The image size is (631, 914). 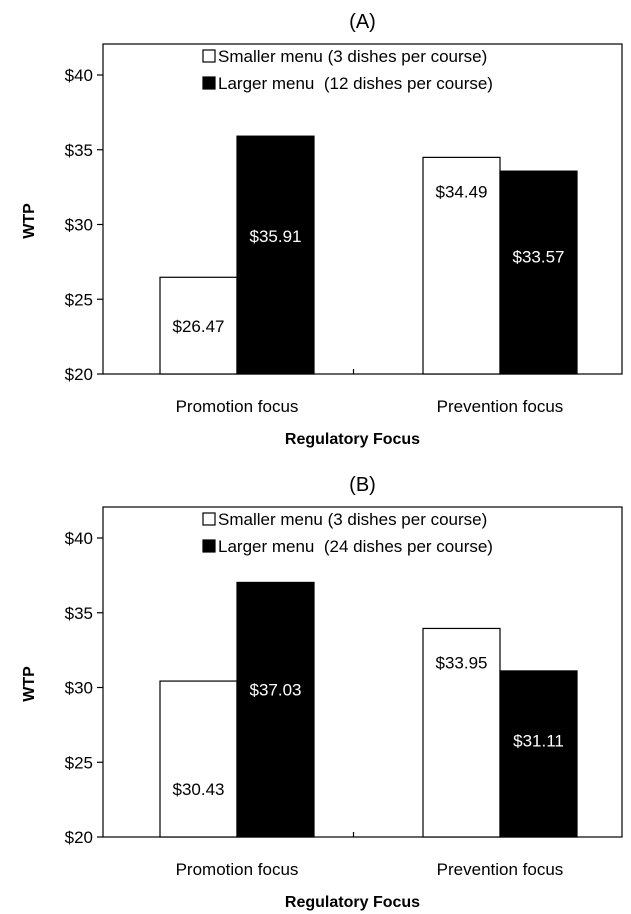 I want to click on data-label: $26.47, so click(x=199, y=326).